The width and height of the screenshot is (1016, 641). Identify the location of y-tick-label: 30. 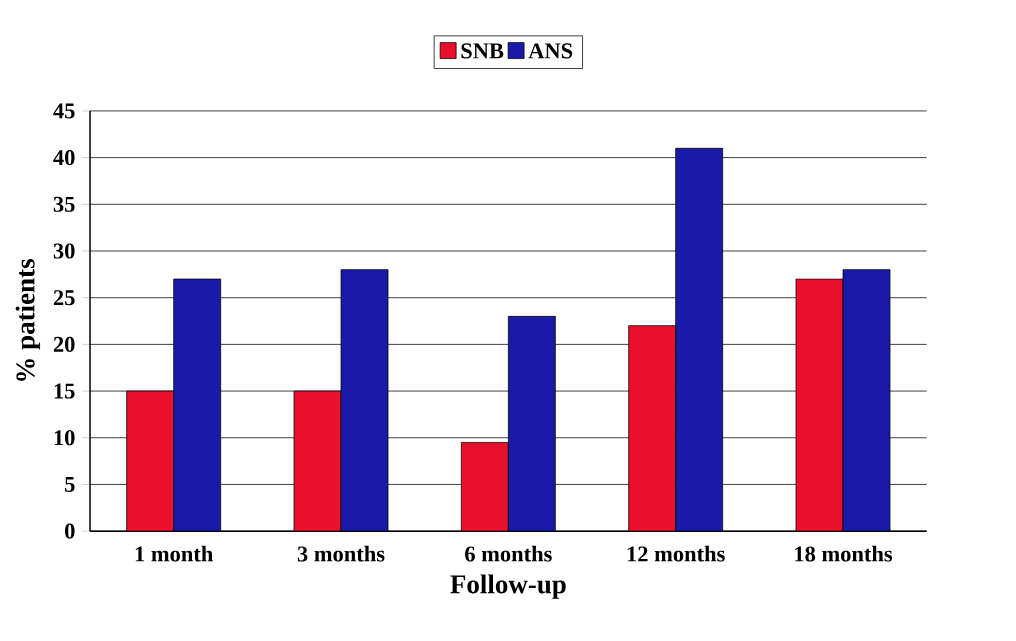
(64, 251).